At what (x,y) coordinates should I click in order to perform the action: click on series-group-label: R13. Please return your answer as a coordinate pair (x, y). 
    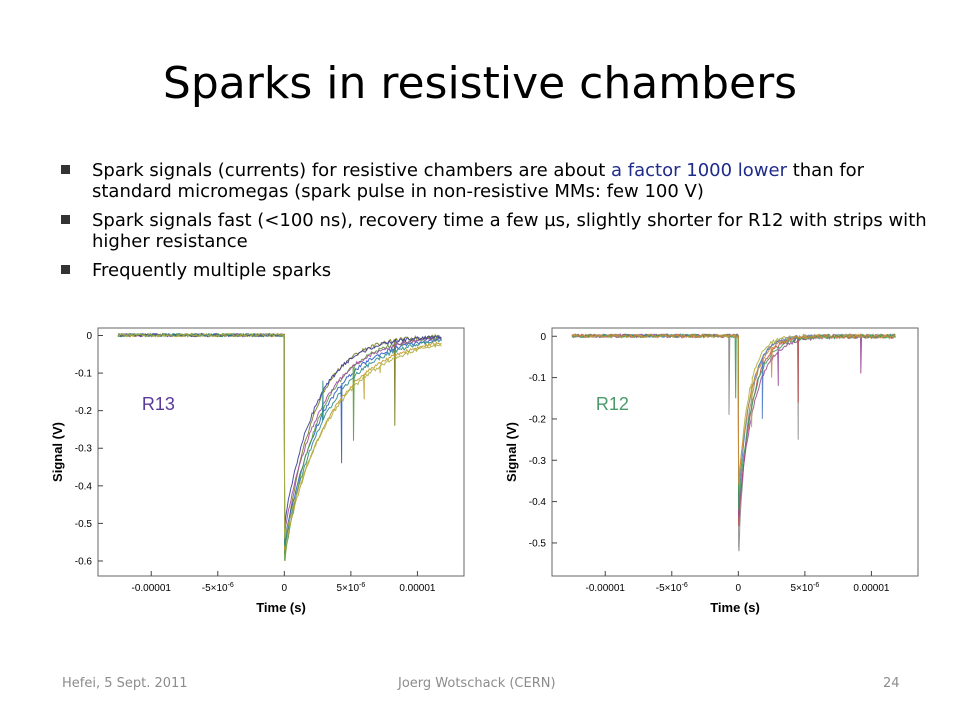
    Looking at the image, I should click on (158, 404).